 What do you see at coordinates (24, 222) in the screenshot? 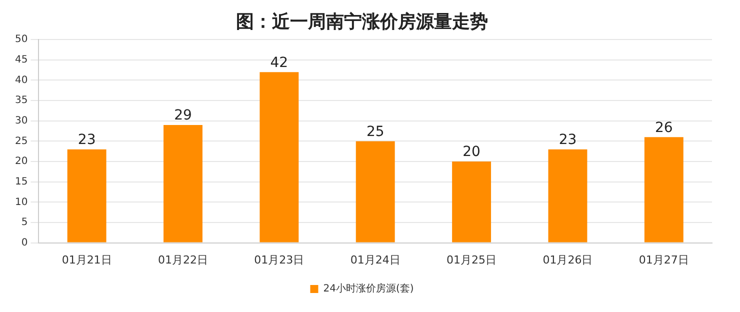
I see `y-tick-label: 5` at bounding box center [24, 222].